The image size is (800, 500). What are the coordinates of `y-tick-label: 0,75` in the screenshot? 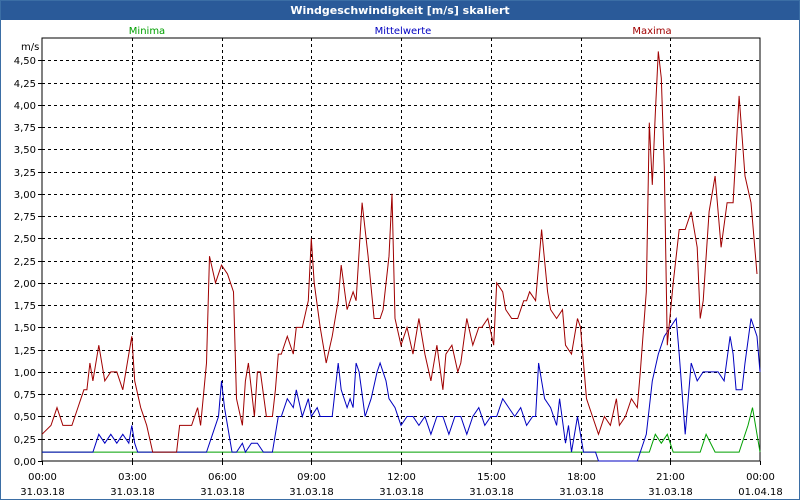 It's located at (25, 395).